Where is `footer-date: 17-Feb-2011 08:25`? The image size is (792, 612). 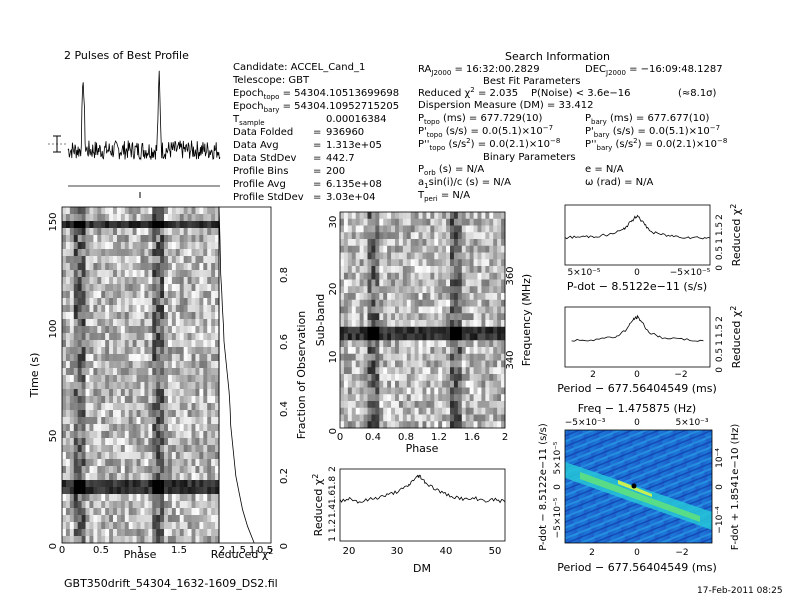 footer-date: 17-Feb-2011 08:25 is located at coordinates (740, 591).